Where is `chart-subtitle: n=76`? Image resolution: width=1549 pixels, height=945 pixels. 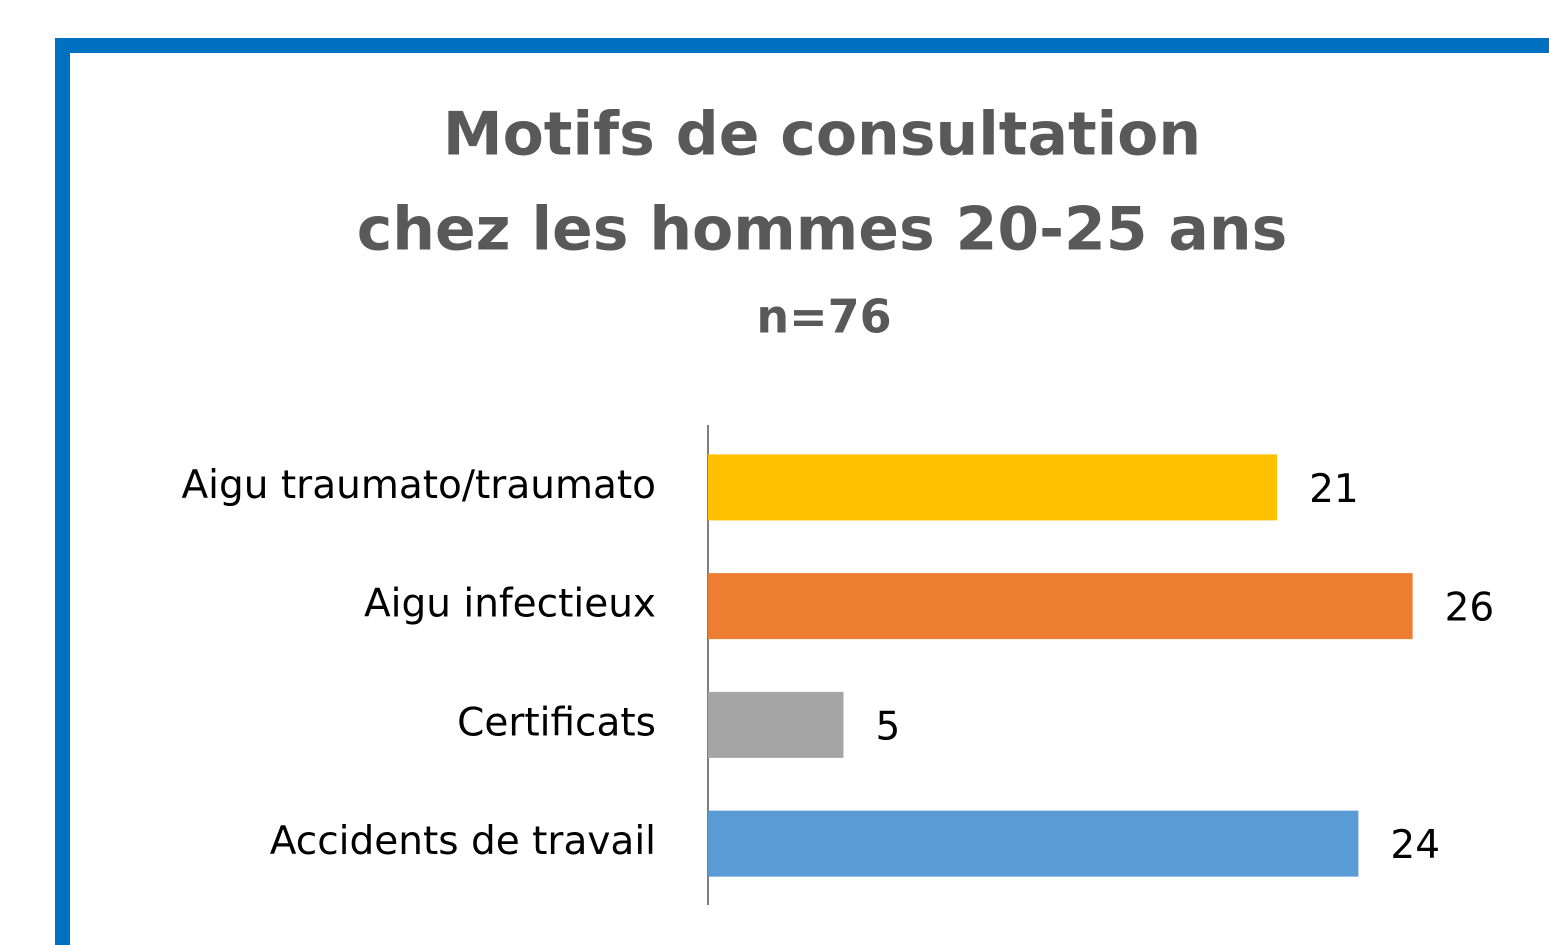
chart-subtitle: n=76 is located at coordinates (823, 317).